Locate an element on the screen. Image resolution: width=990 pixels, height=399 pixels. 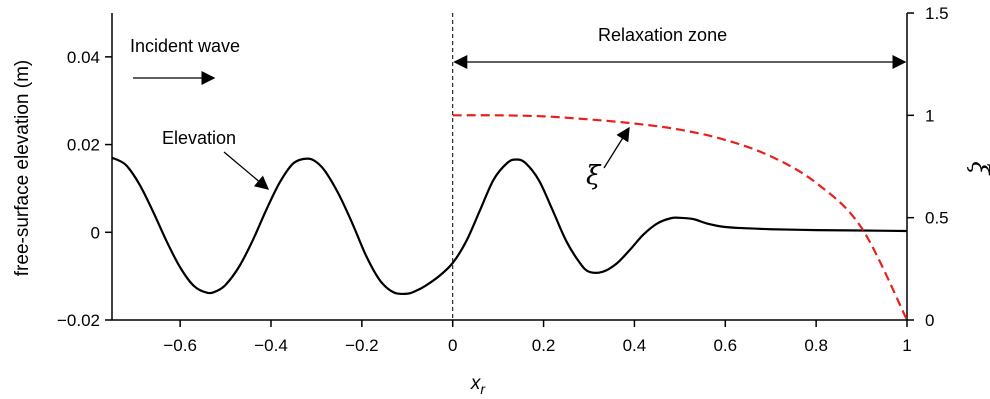
y-left-tick-label: 0.04 is located at coordinates (83, 57).